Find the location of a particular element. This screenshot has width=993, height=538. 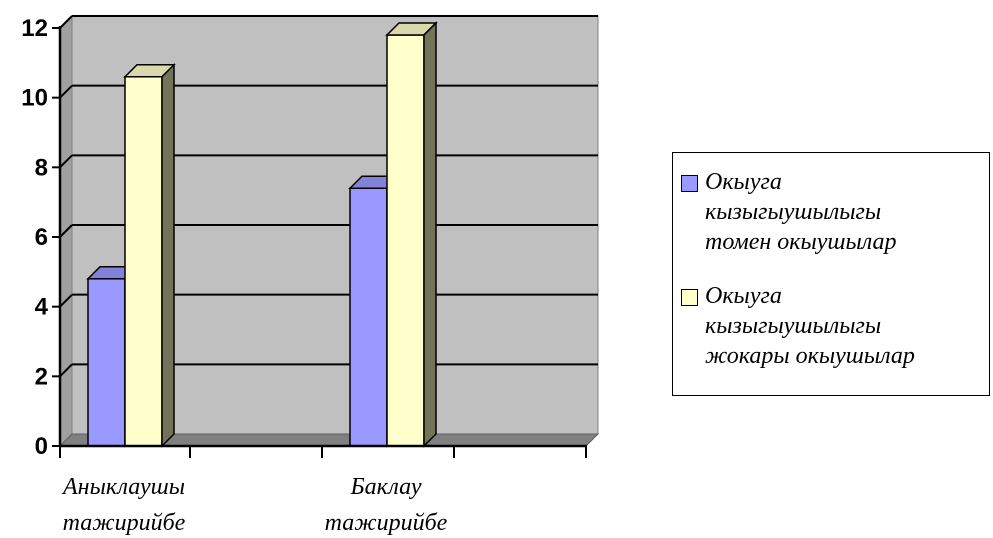

legend-swatch-high is located at coordinates (689, 297).